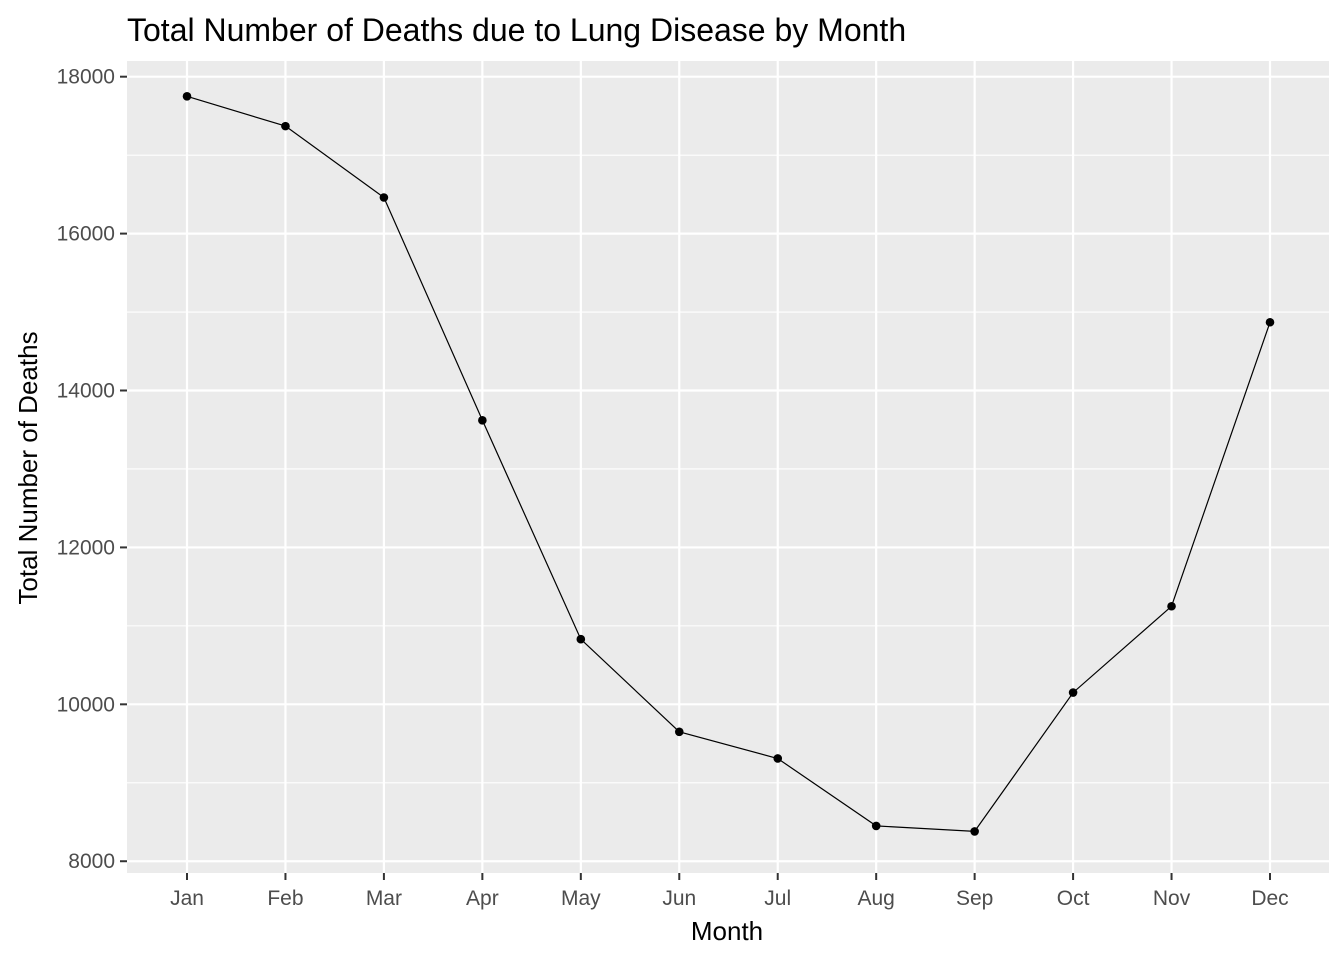  I want to click on data-point-nov, so click(1171, 606).